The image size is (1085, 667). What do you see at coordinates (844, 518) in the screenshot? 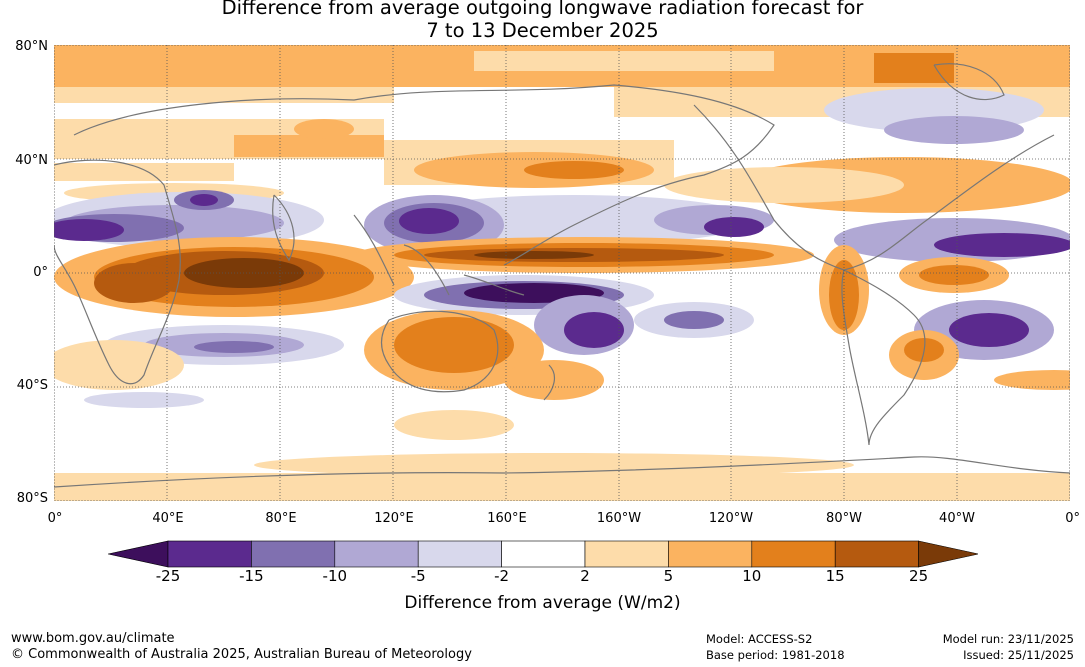
I see `lon-label-80w: 80°W` at bounding box center [844, 518].